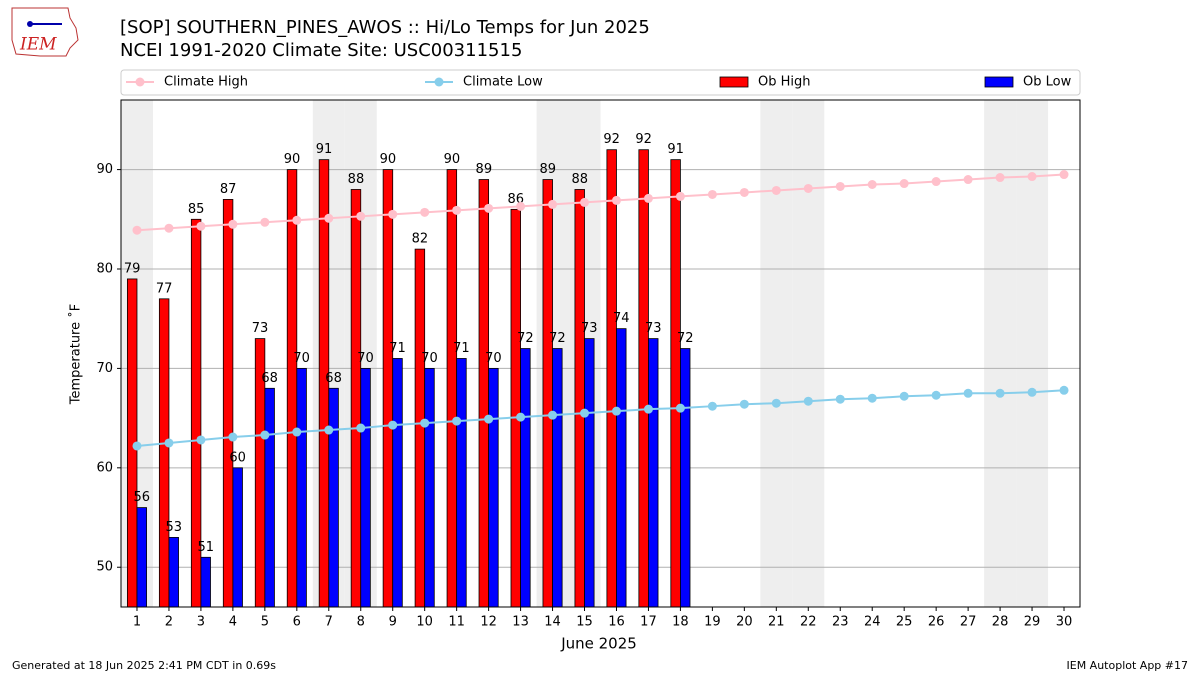  I want to click on x-tick-label: 19, so click(712, 622).